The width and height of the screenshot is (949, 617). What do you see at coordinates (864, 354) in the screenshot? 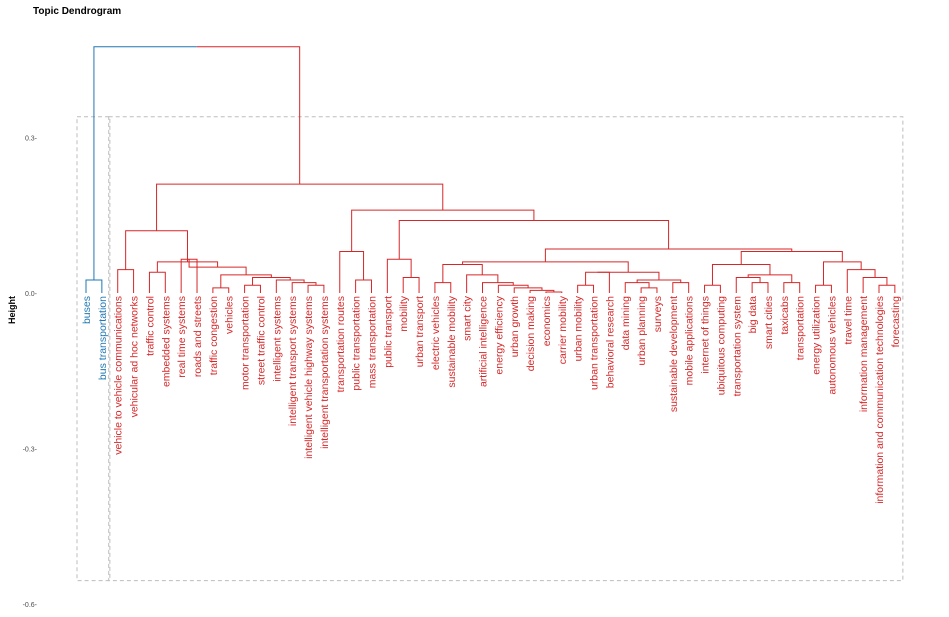
I see `leaf-label: information management` at bounding box center [864, 354].